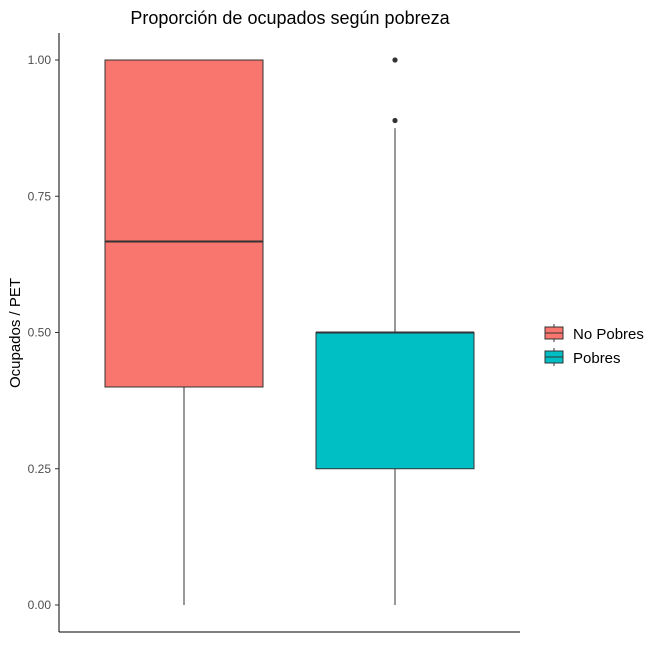  Describe the element at coordinates (184, 223) in the screenshot. I see `box-no-pobres` at that location.